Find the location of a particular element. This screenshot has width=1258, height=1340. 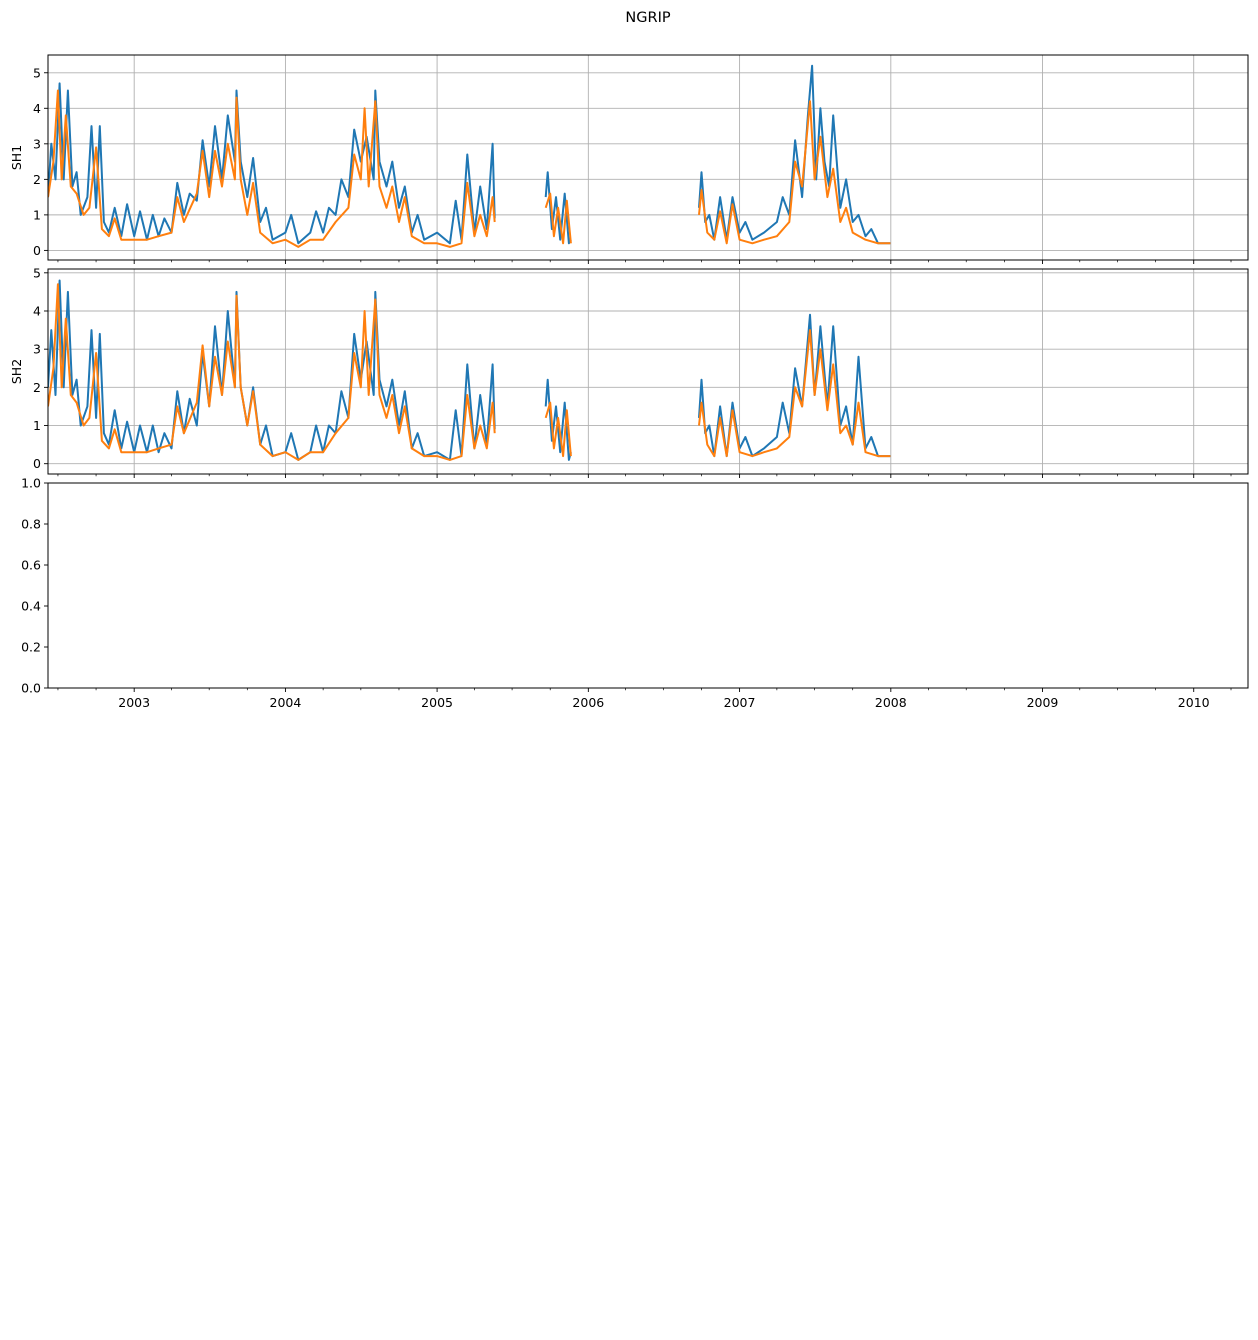

y-tick-label: 0.4 is located at coordinates (31, 606).